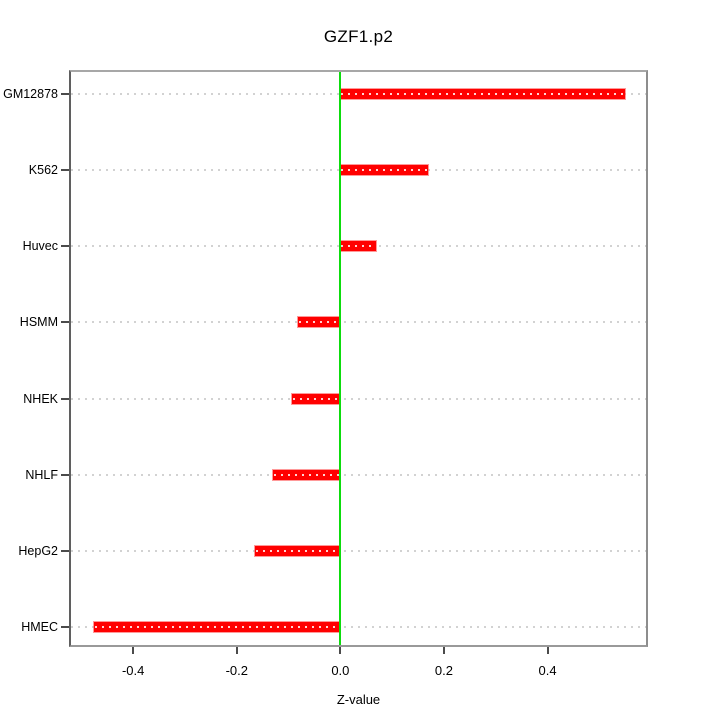  I want to click on x-tick-0.2, so click(443, 650).